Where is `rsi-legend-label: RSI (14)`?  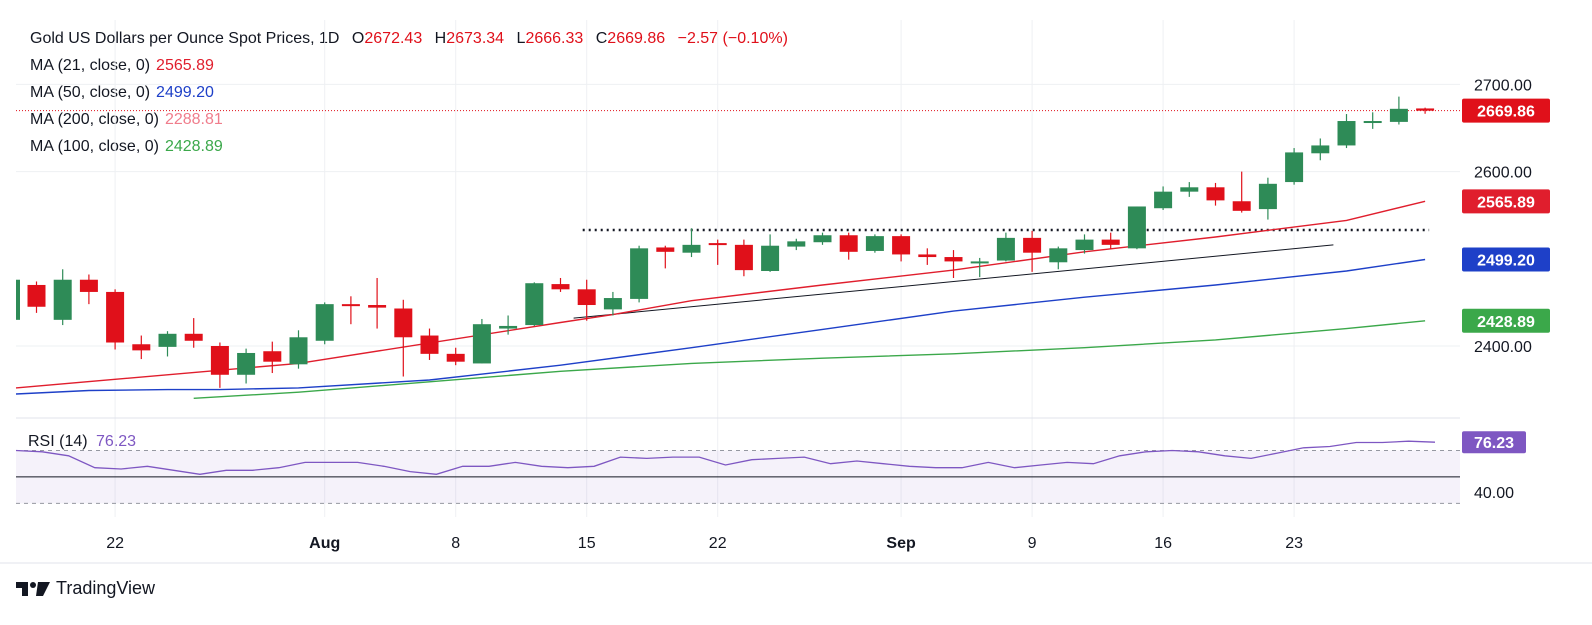 rsi-legend-label: RSI (14) is located at coordinates (58, 441).